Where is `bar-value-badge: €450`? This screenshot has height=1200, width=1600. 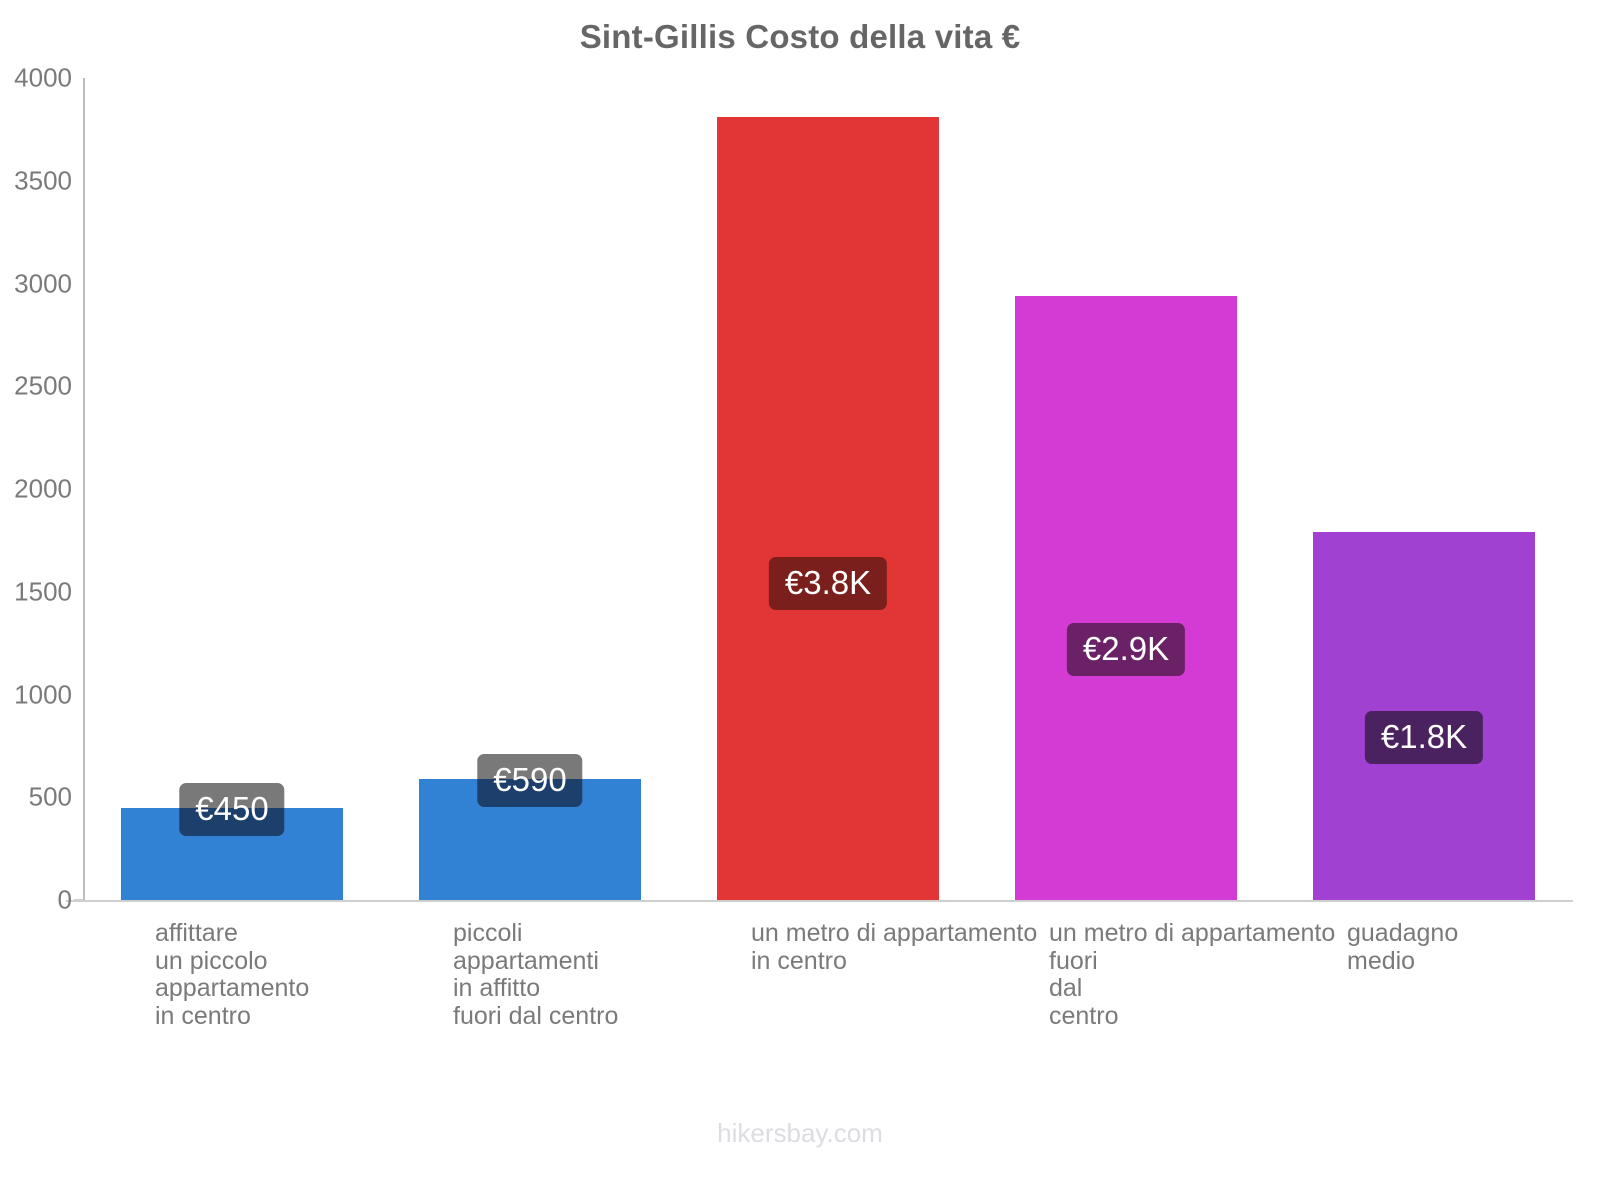 bar-value-badge: €450 is located at coordinates (232, 809).